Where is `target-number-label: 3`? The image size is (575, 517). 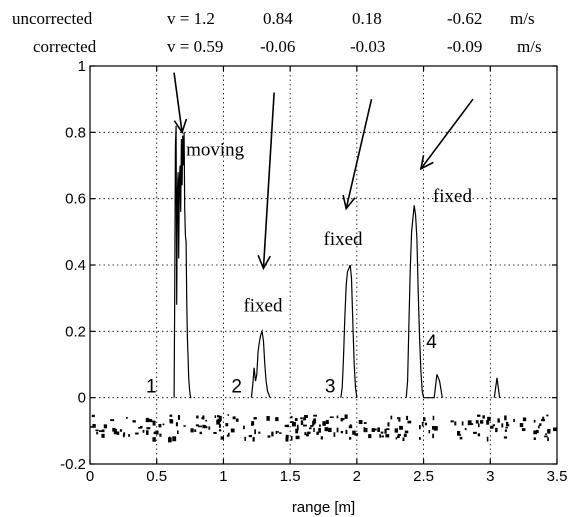 target-number-label: 3 is located at coordinates (330, 387).